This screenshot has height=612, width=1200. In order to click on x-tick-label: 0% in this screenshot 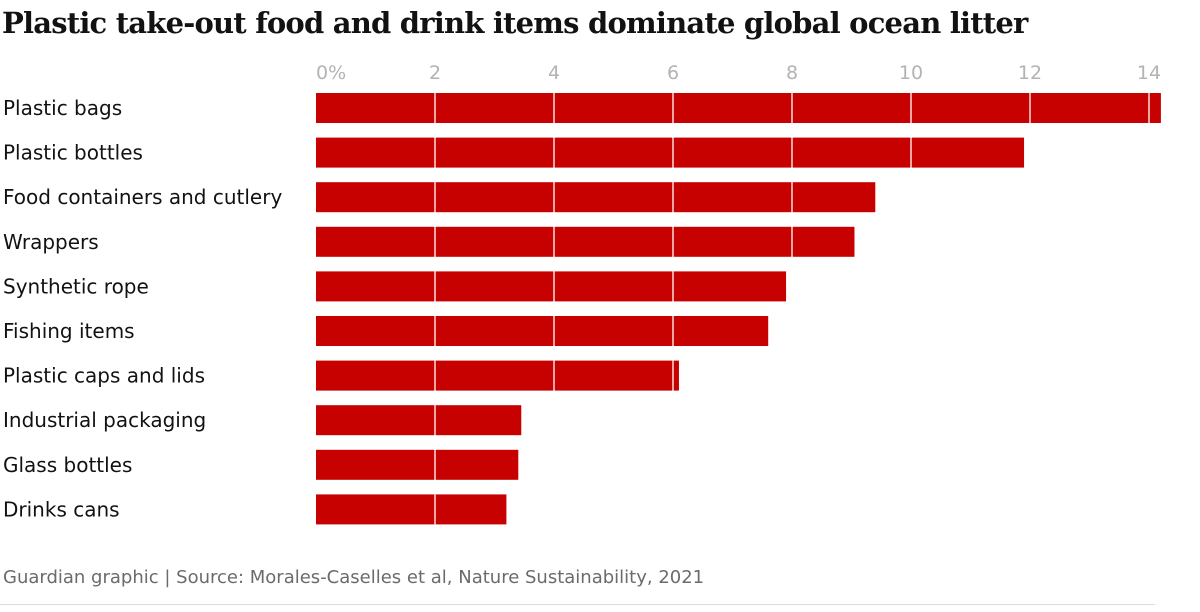, I will do `click(331, 73)`.